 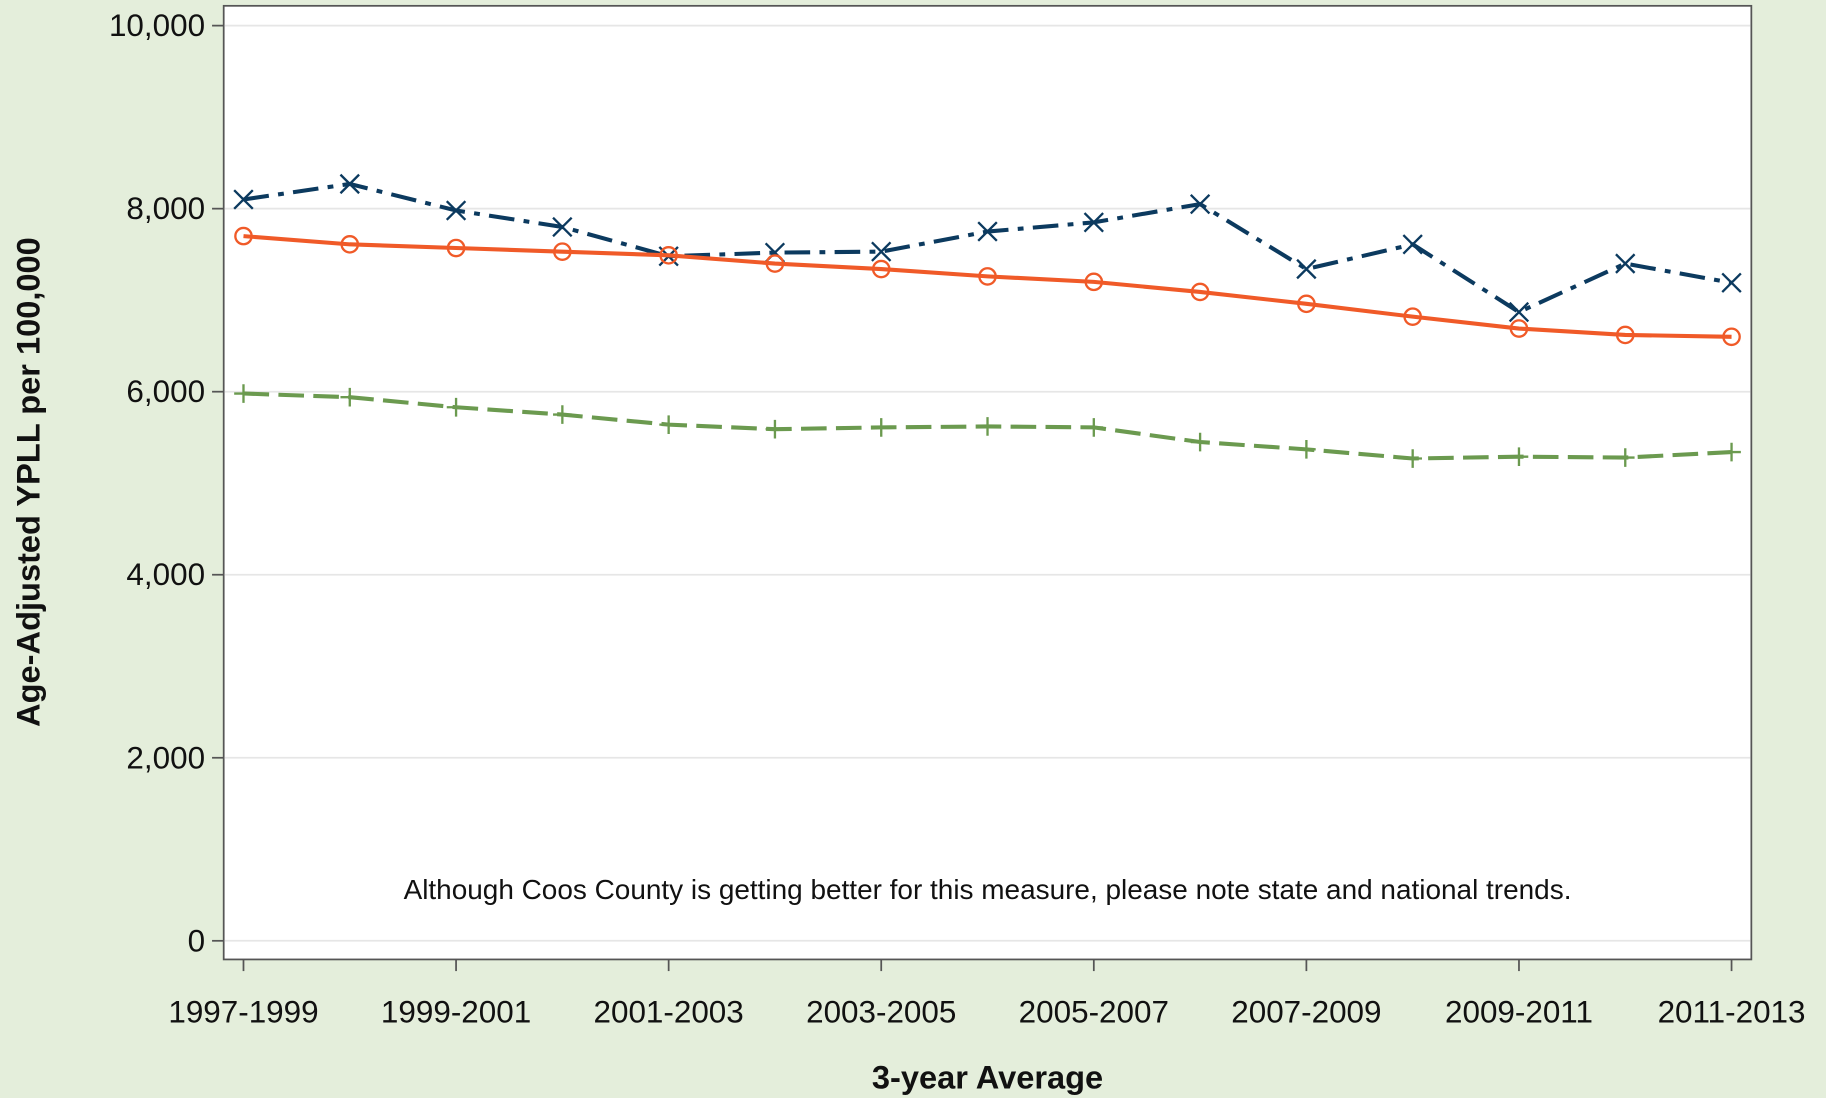 I want to click on x-tick-label: 1997-1999, so click(x=243, y=1011).